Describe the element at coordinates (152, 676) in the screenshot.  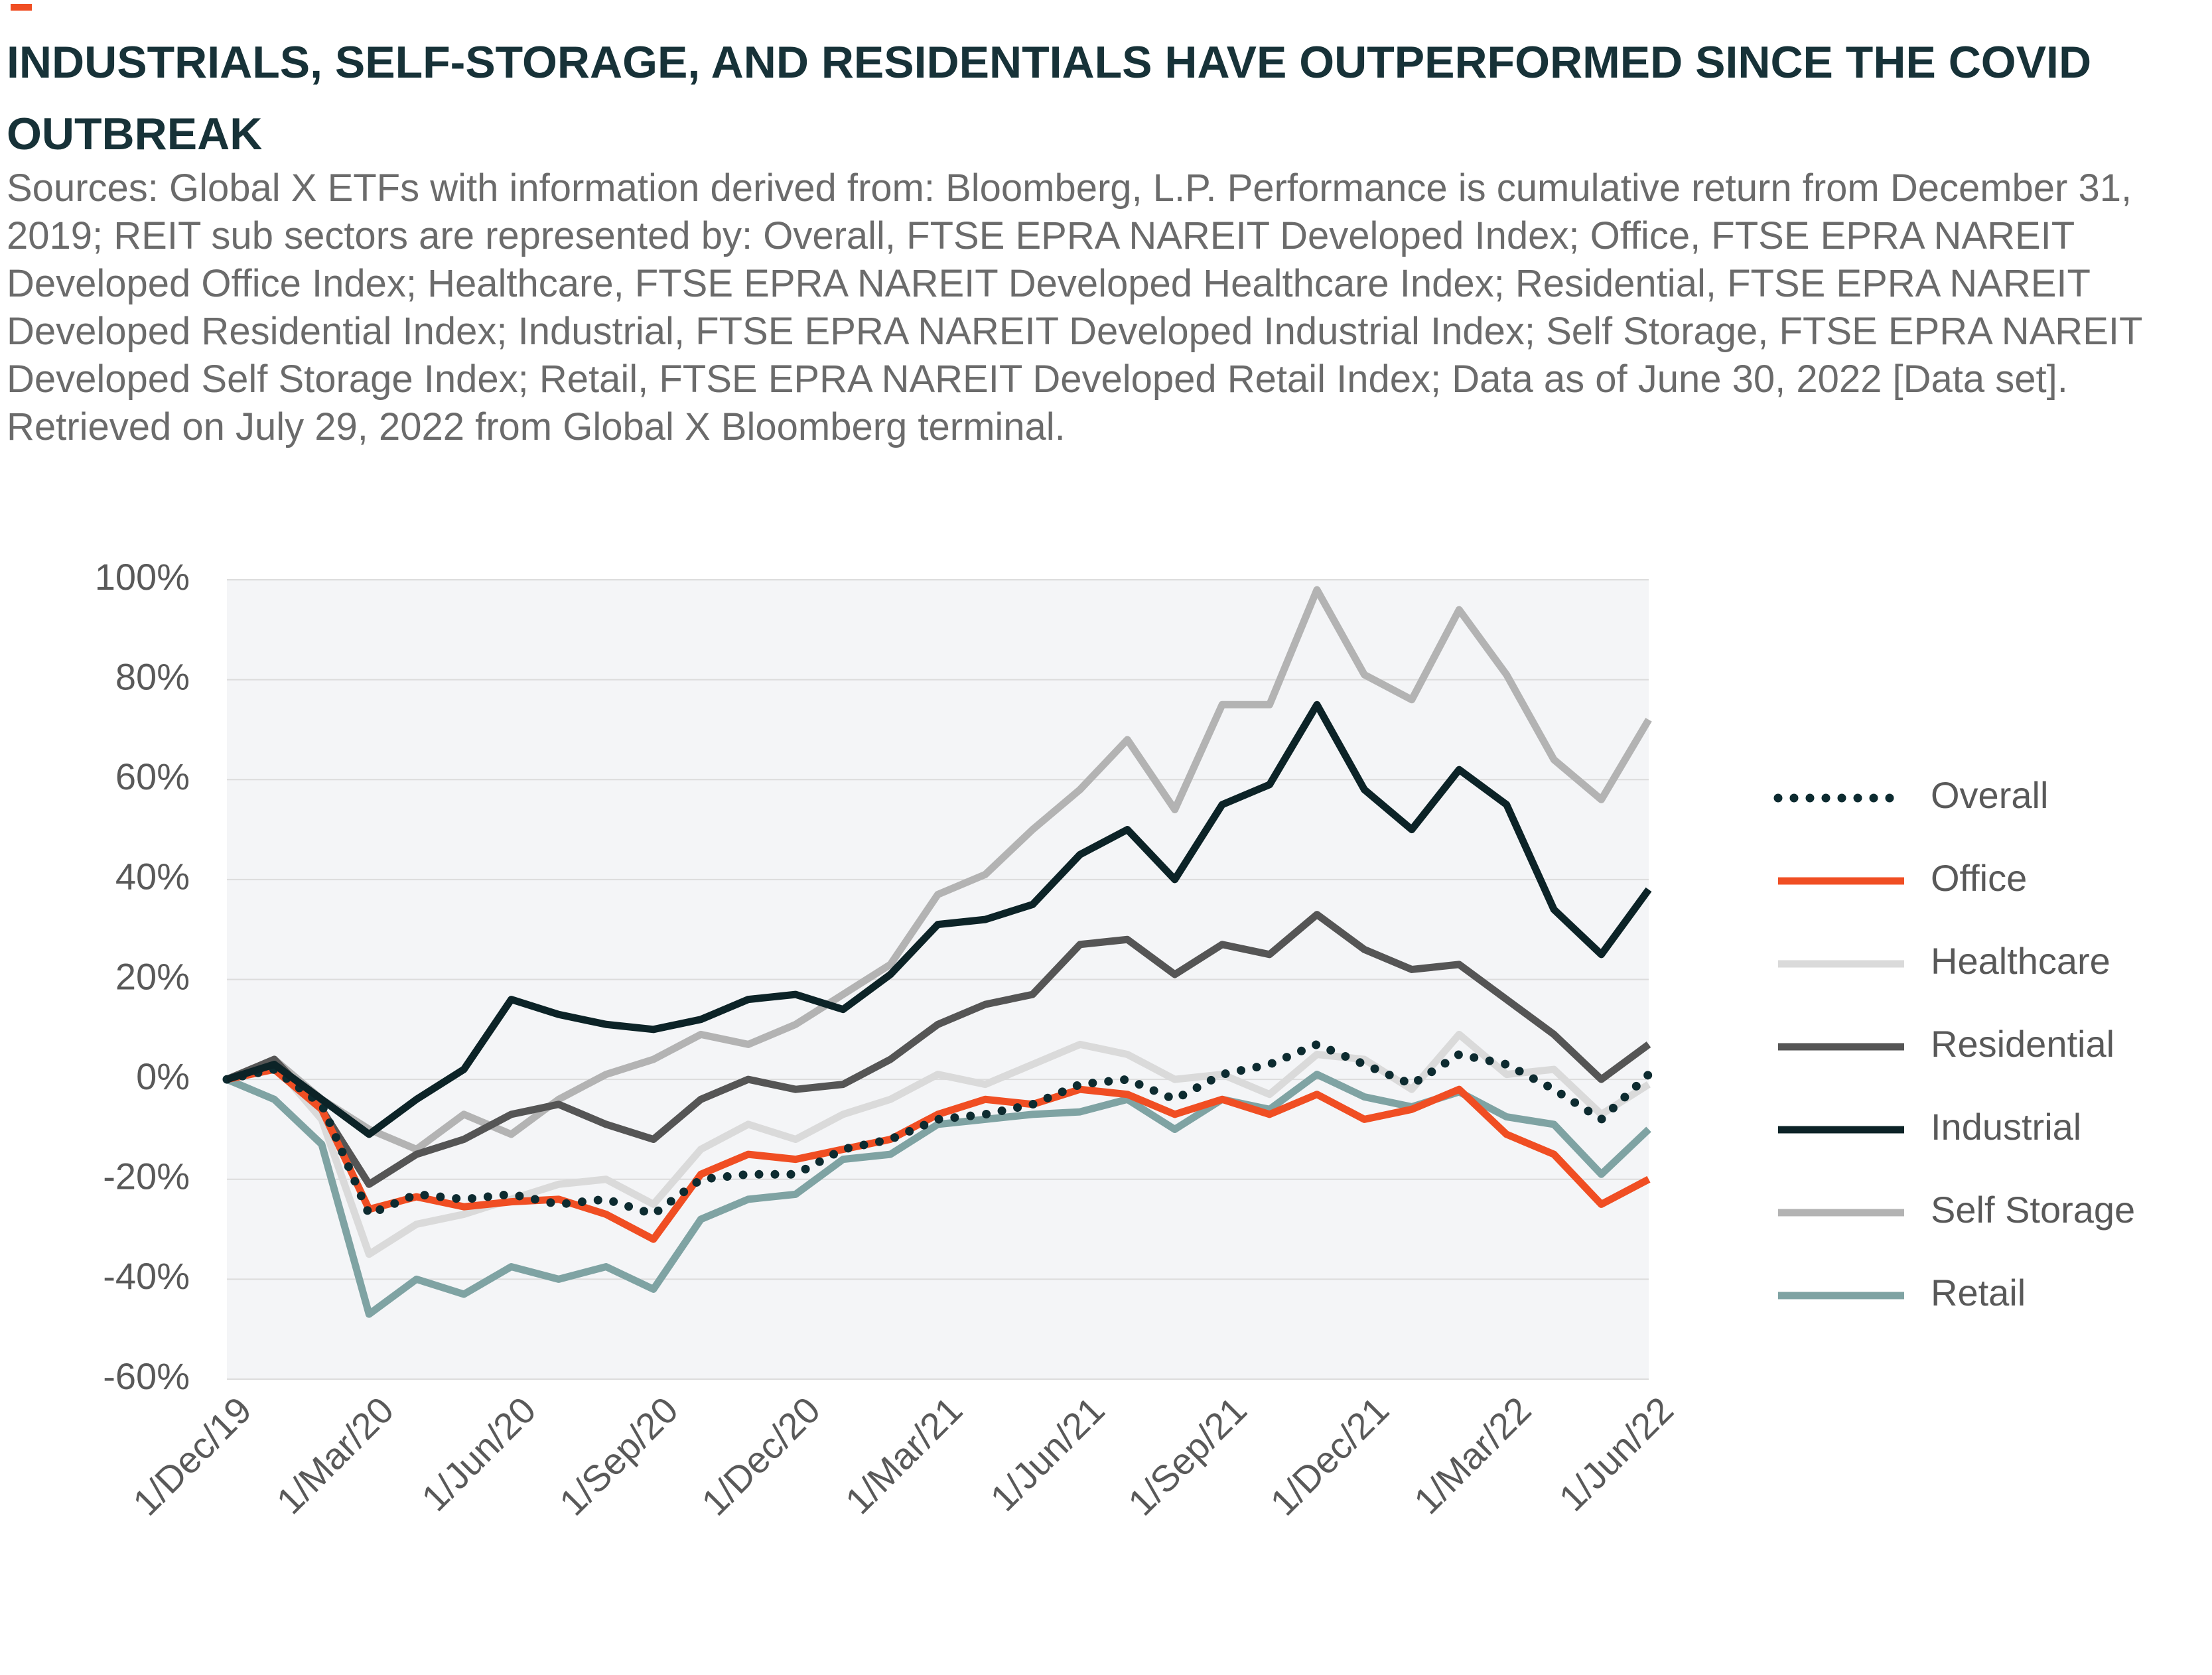
I see `y-tick-label: 80%` at that location.